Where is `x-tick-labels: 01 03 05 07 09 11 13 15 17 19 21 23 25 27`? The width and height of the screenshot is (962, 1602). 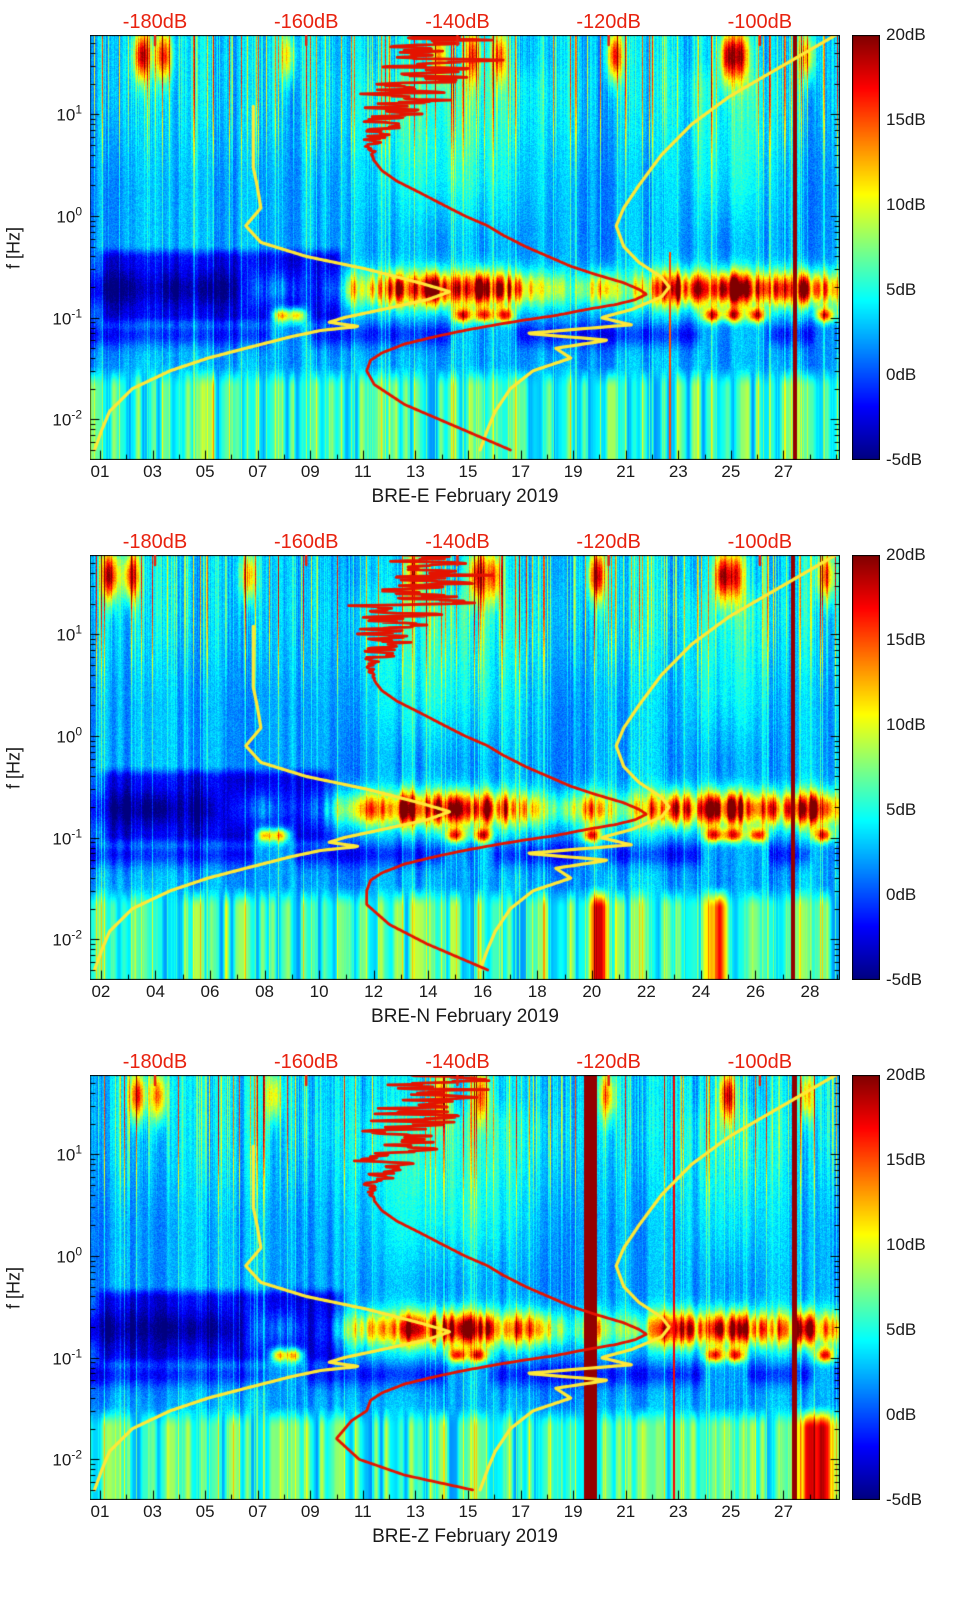
x-tick-labels: 01 03 05 07 09 11 13 15 17 19 21 23 25 27 is located at coordinates (465, 1513).